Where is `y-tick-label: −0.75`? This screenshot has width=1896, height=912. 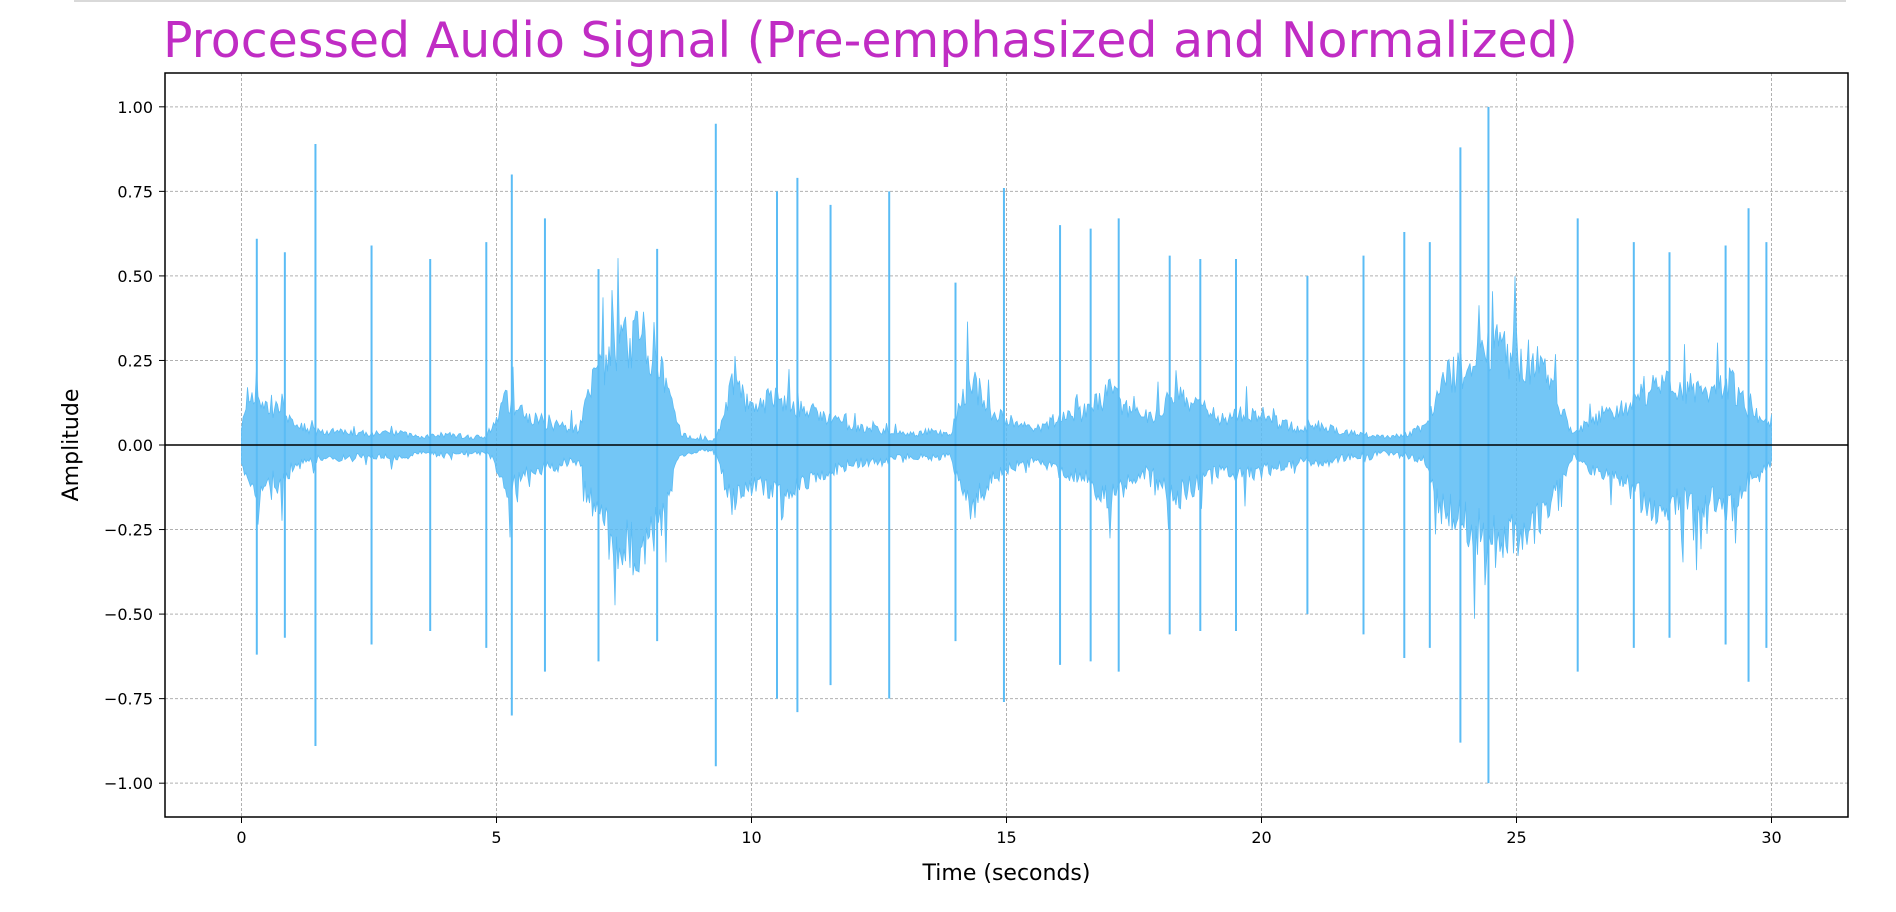
y-tick-label: −0.75 is located at coordinates (128, 699).